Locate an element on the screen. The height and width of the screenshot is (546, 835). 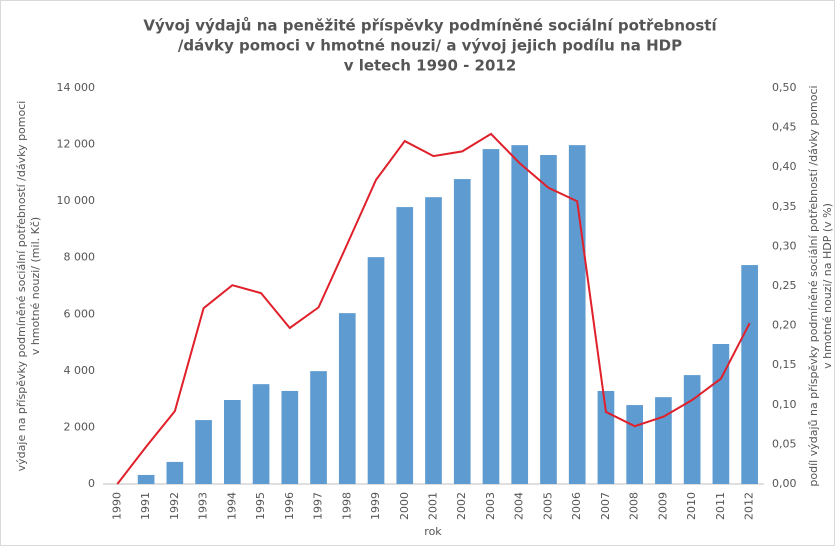
x-tick-label: 2005 is located at coordinates (547, 506).